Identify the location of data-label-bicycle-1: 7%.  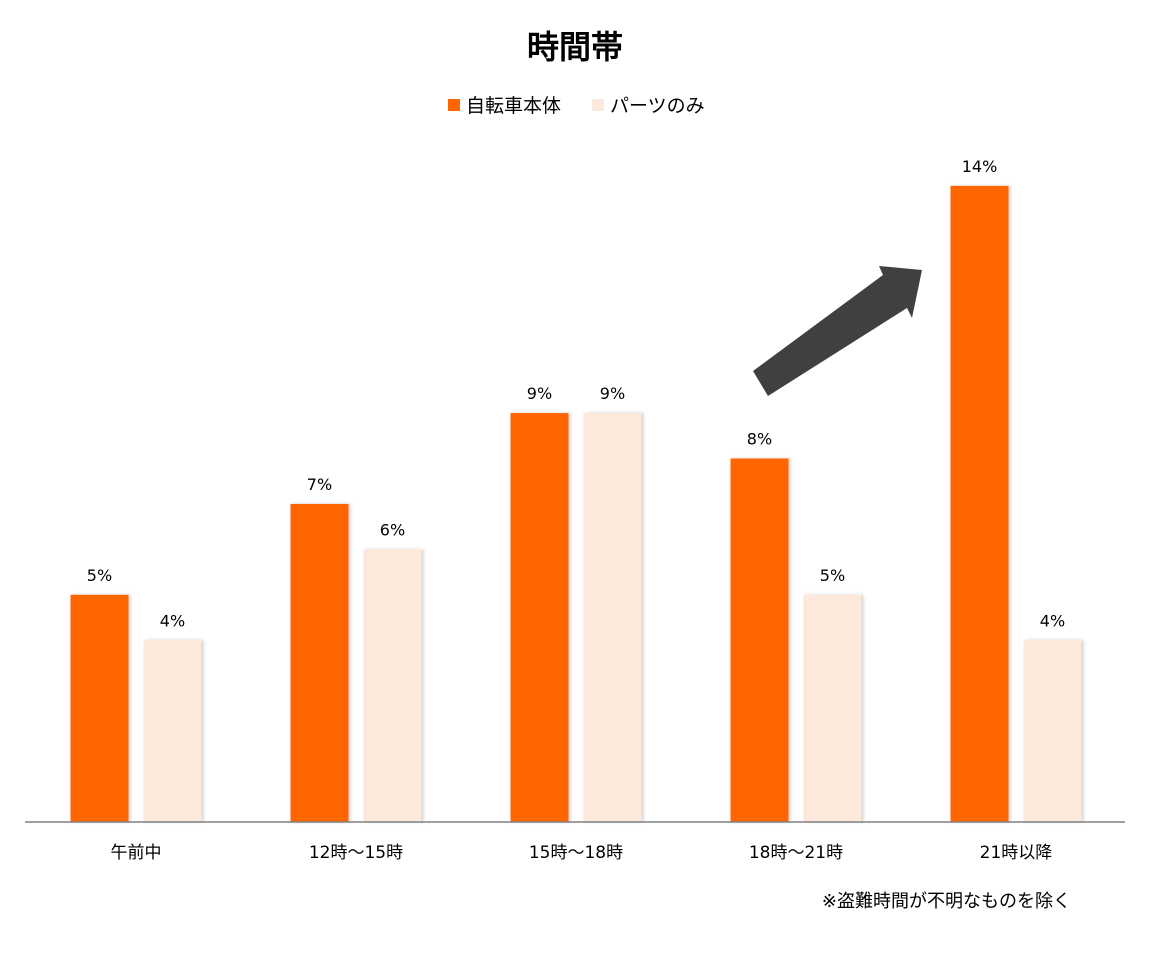
(319, 484).